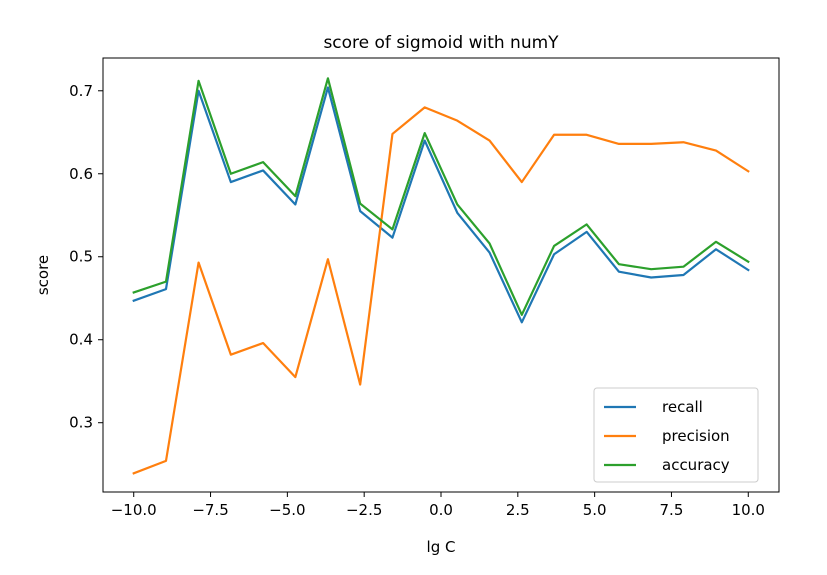 The height and width of the screenshot is (575, 827). What do you see at coordinates (696, 465) in the screenshot?
I see `legend-label-accuracy: accuracy` at bounding box center [696, 465].